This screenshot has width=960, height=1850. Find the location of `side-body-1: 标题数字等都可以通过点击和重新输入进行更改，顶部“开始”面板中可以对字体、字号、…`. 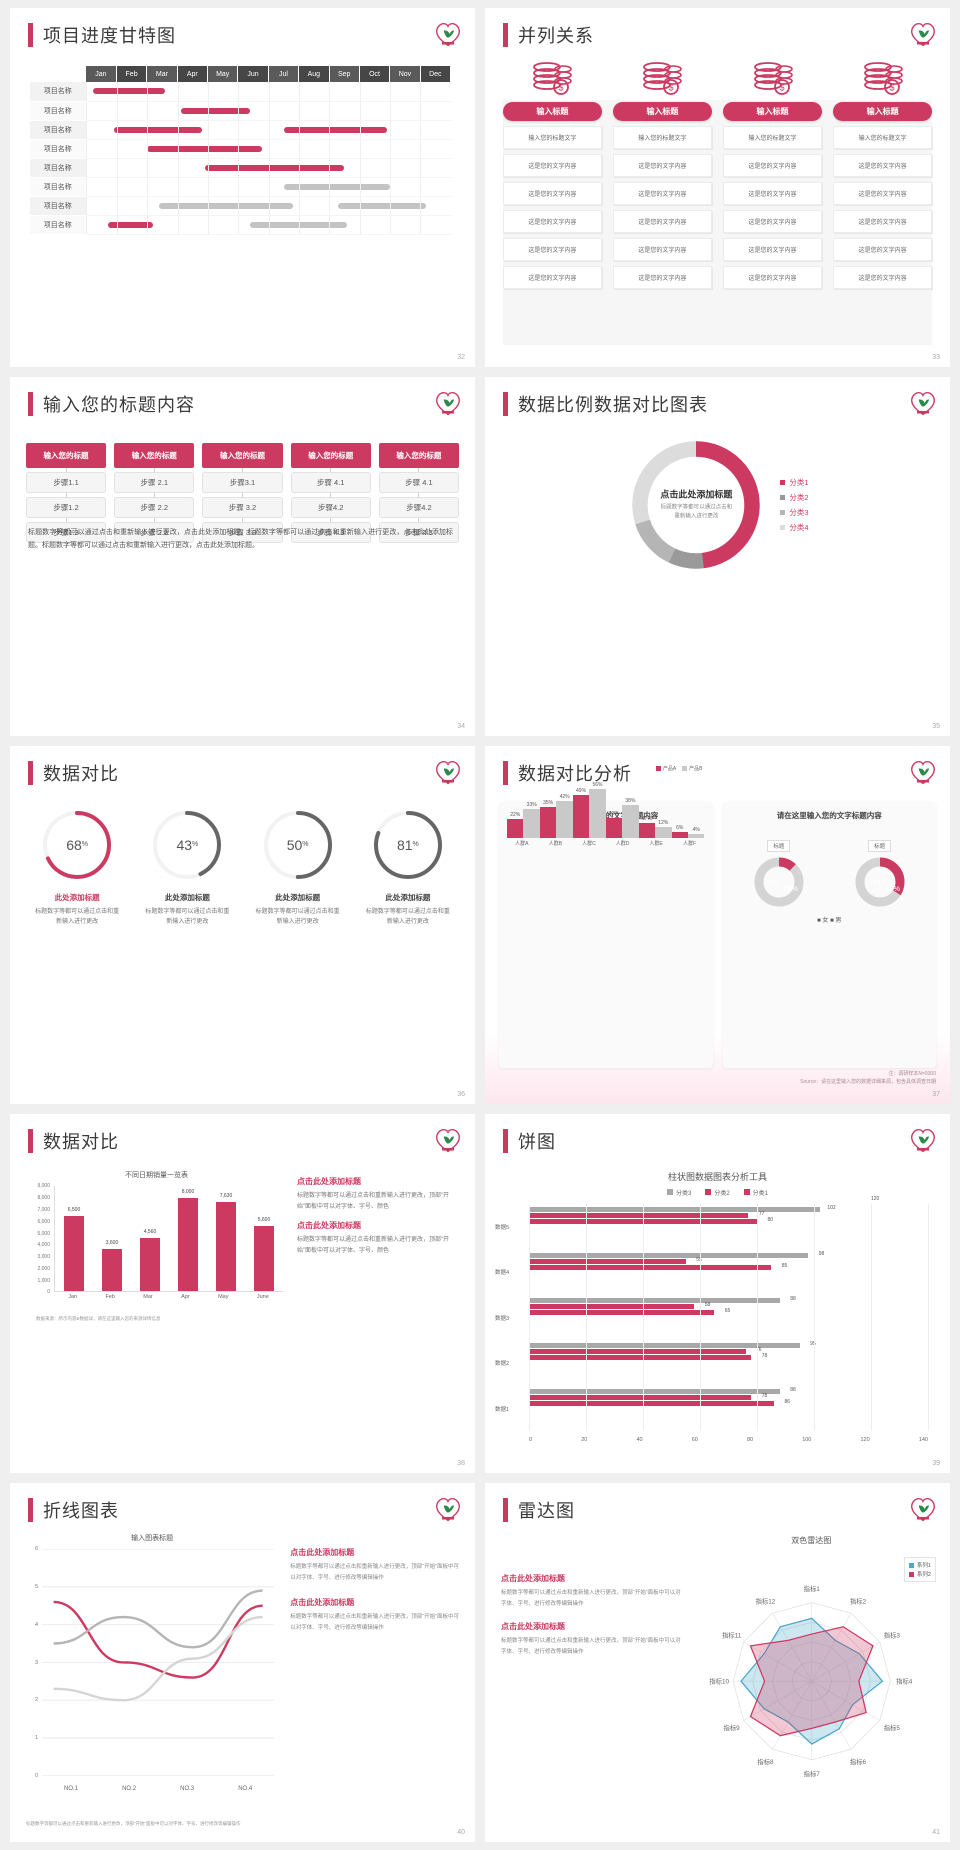

side-body-1: 标题数字等都可以通过点击和重新输入进行更改，顶部“开始”面板中可以对字体、字号、… is located at coordinates (373, 1202).